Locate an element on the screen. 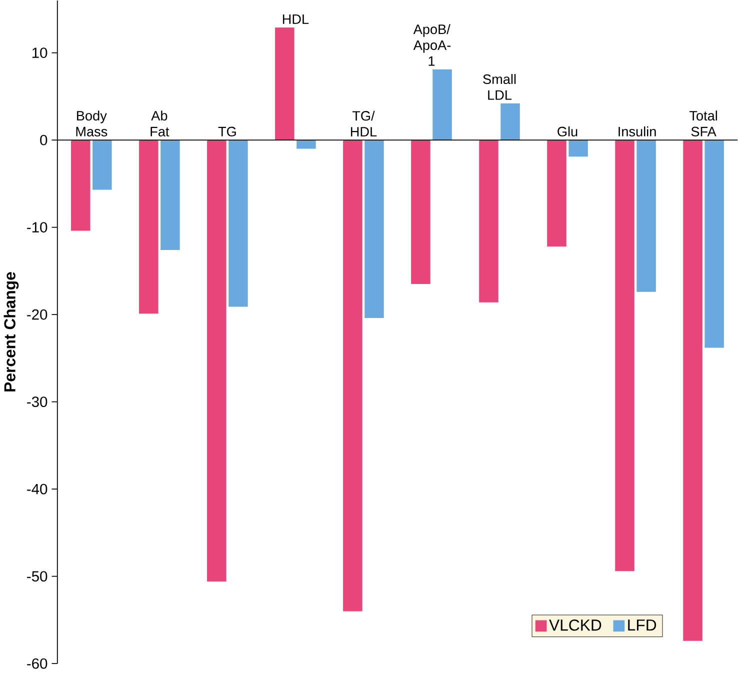 This screenshot has height=673, width=738. legend-label: LFD is located at coordinates (642, 625).